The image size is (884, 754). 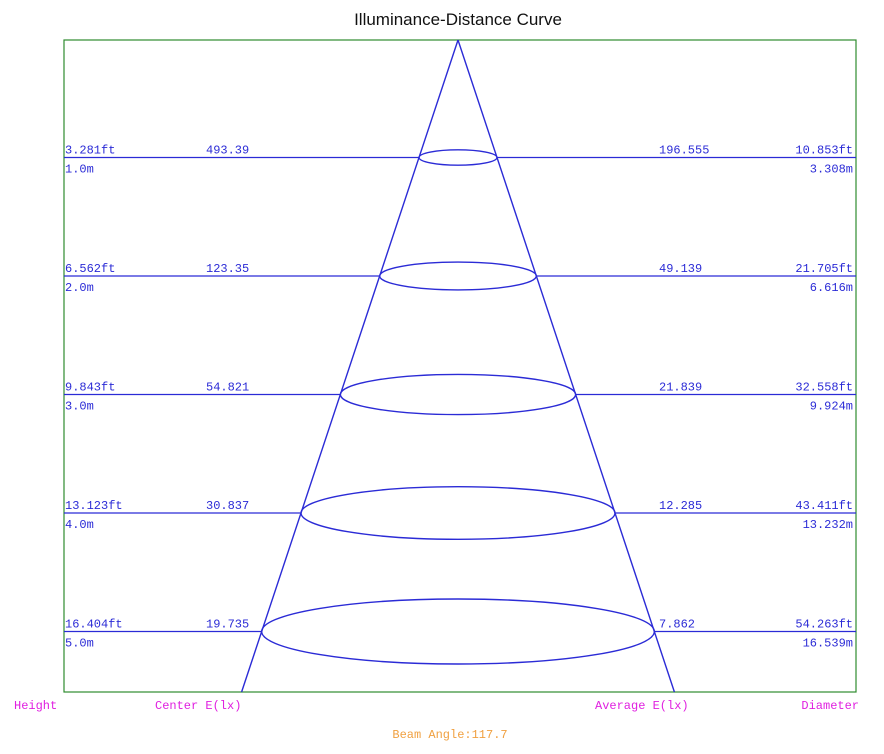 What do you see at coordinates (35, 706) in the screenshot?
I see `height-column-label: Height` at bounding box center [35, 706].